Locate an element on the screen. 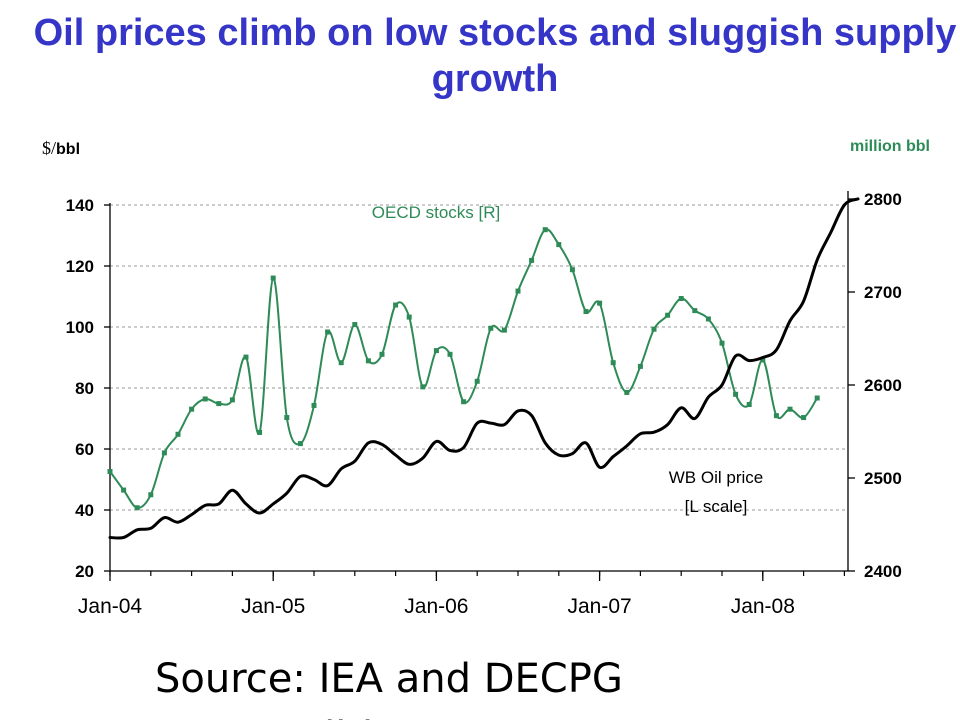 This screenshot has width=960, height=720. source-note: Source: IEA and DECPG Commodities Group is located at coordinates (389, 688).